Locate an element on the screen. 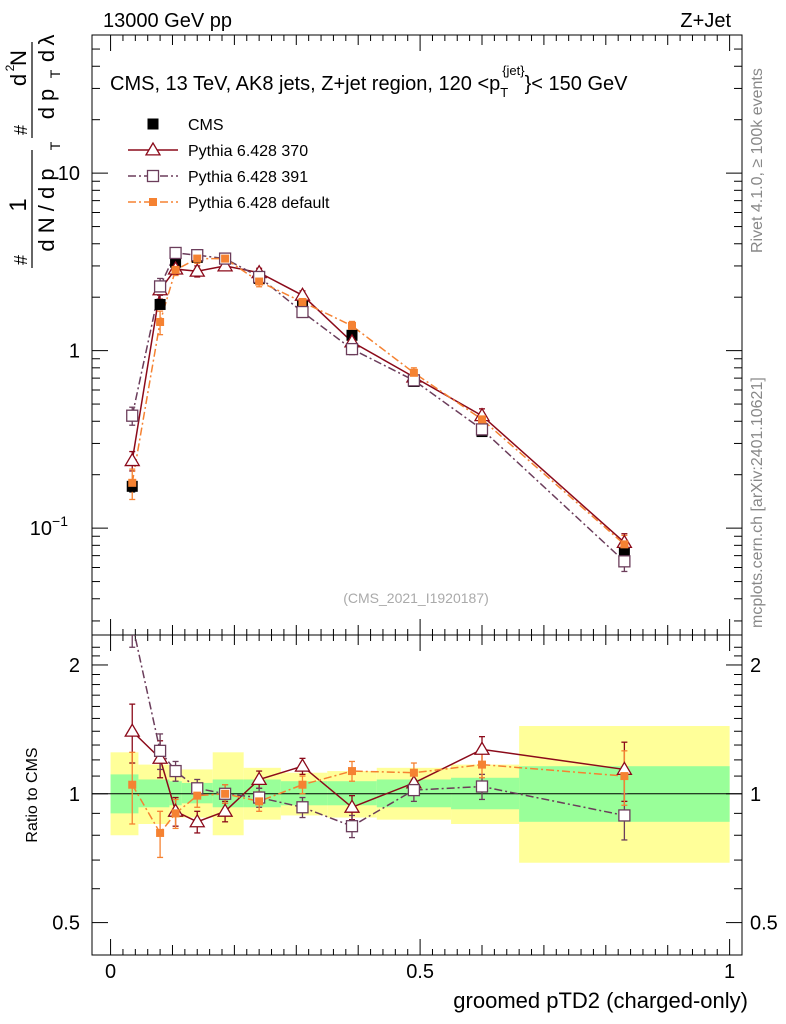  y-tick-label-ratio-right: 2 is located at coordinates (755, 666).